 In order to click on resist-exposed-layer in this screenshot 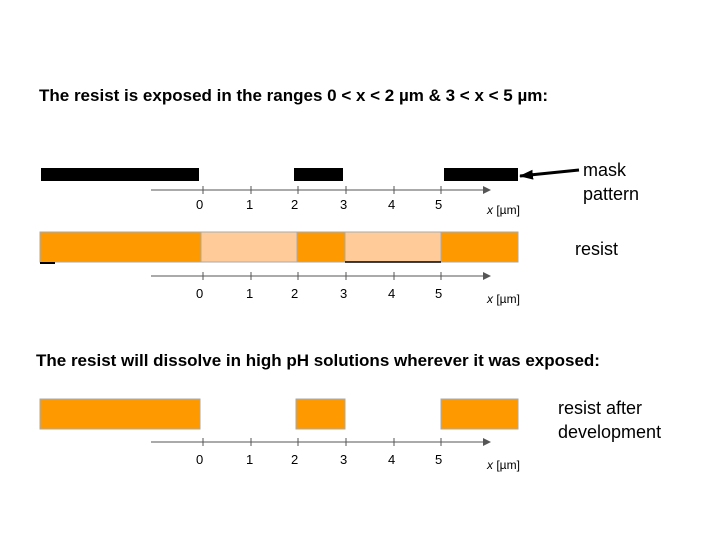, I will do `click(279, 247)`.